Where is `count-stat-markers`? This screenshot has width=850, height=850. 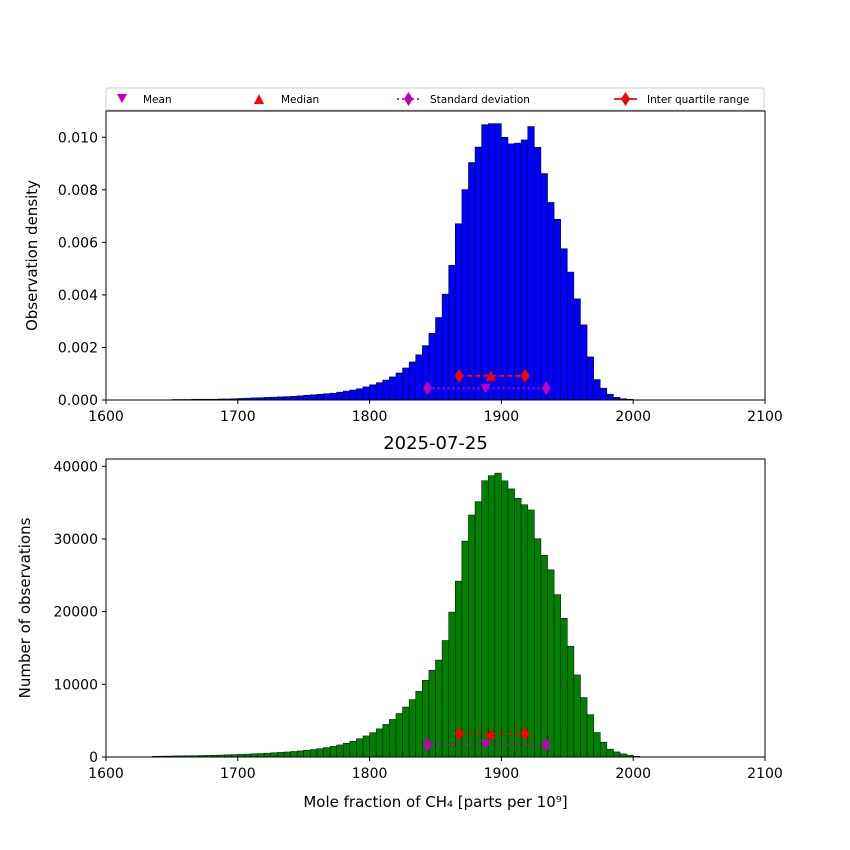
count-stat-markers is located at coordinates (487, 739).